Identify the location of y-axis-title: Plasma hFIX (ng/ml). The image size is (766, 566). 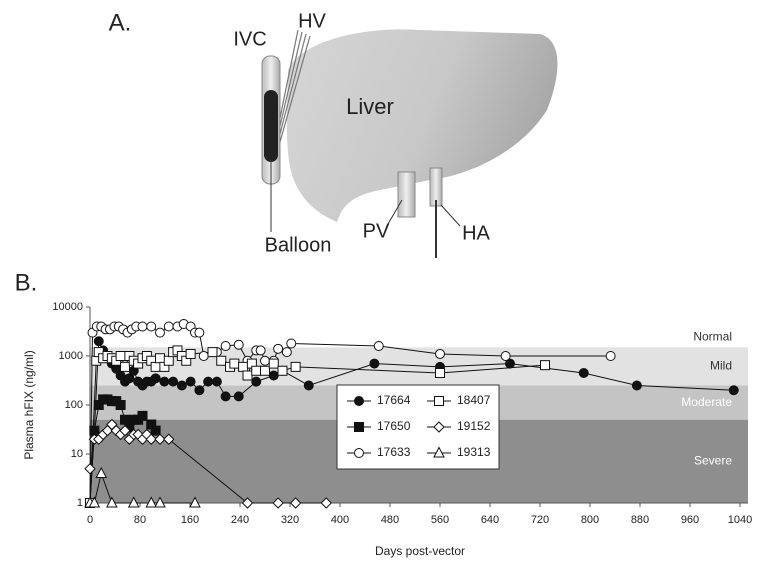
(29, 404).